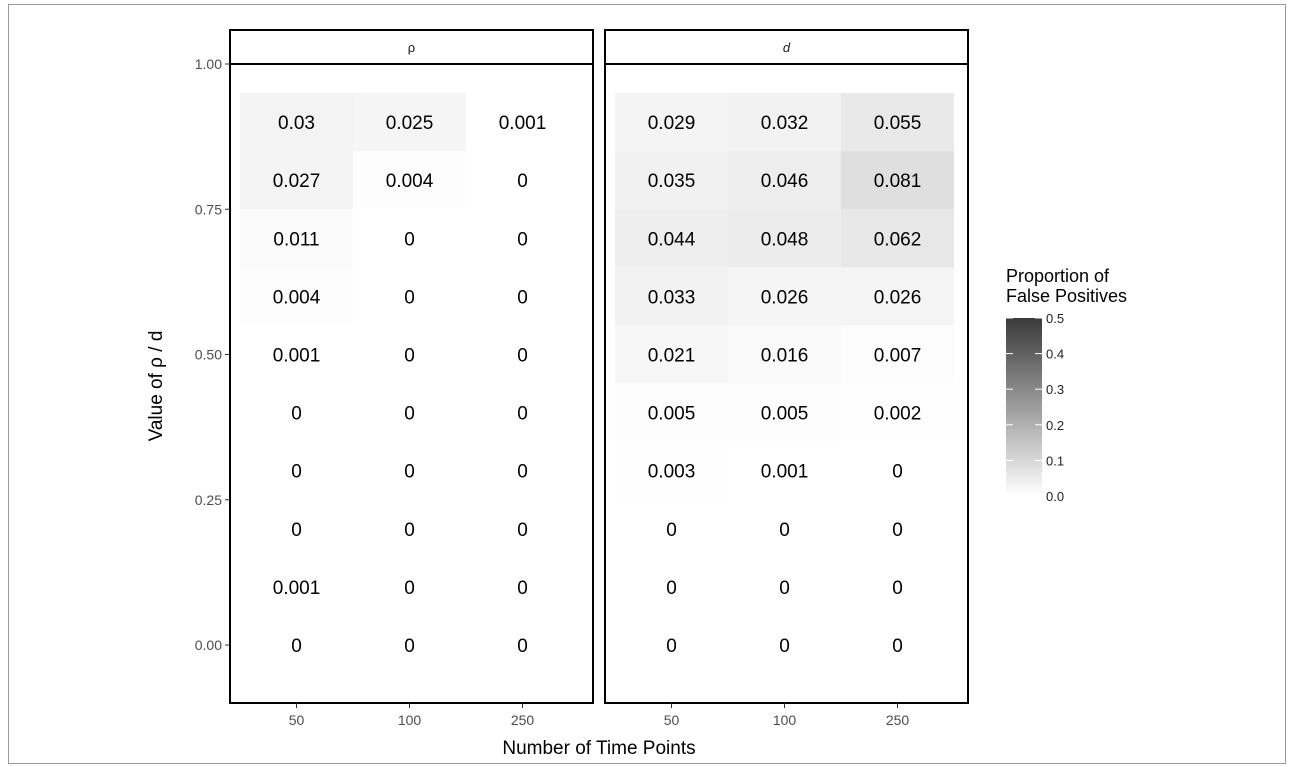 Image resolution: width=1295 pixels, height=767 pixels. I want to click on legend-colorbar, so click(1024, 407).